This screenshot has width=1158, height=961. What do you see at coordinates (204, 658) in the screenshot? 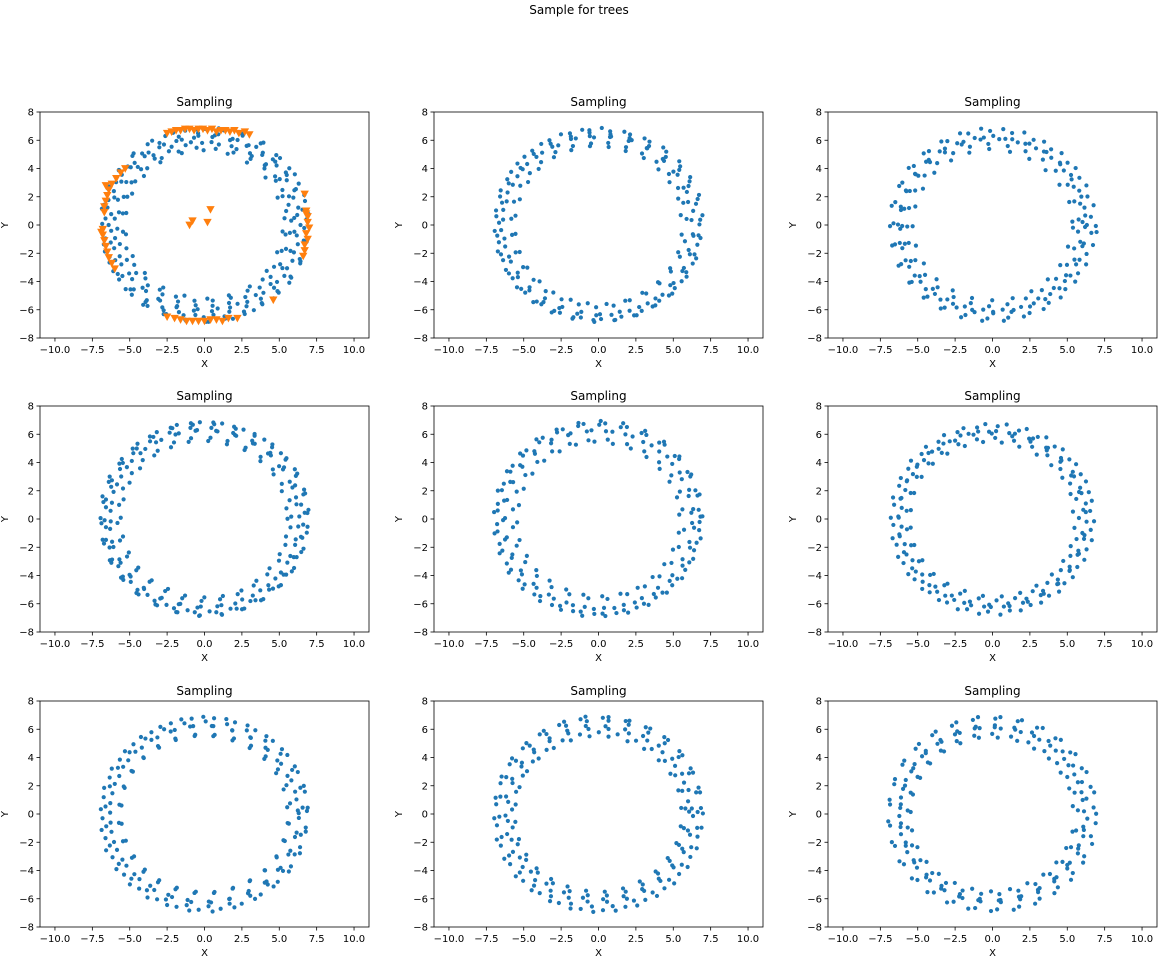
I see `x-axis-label: X` at bounding box center [204, 658].